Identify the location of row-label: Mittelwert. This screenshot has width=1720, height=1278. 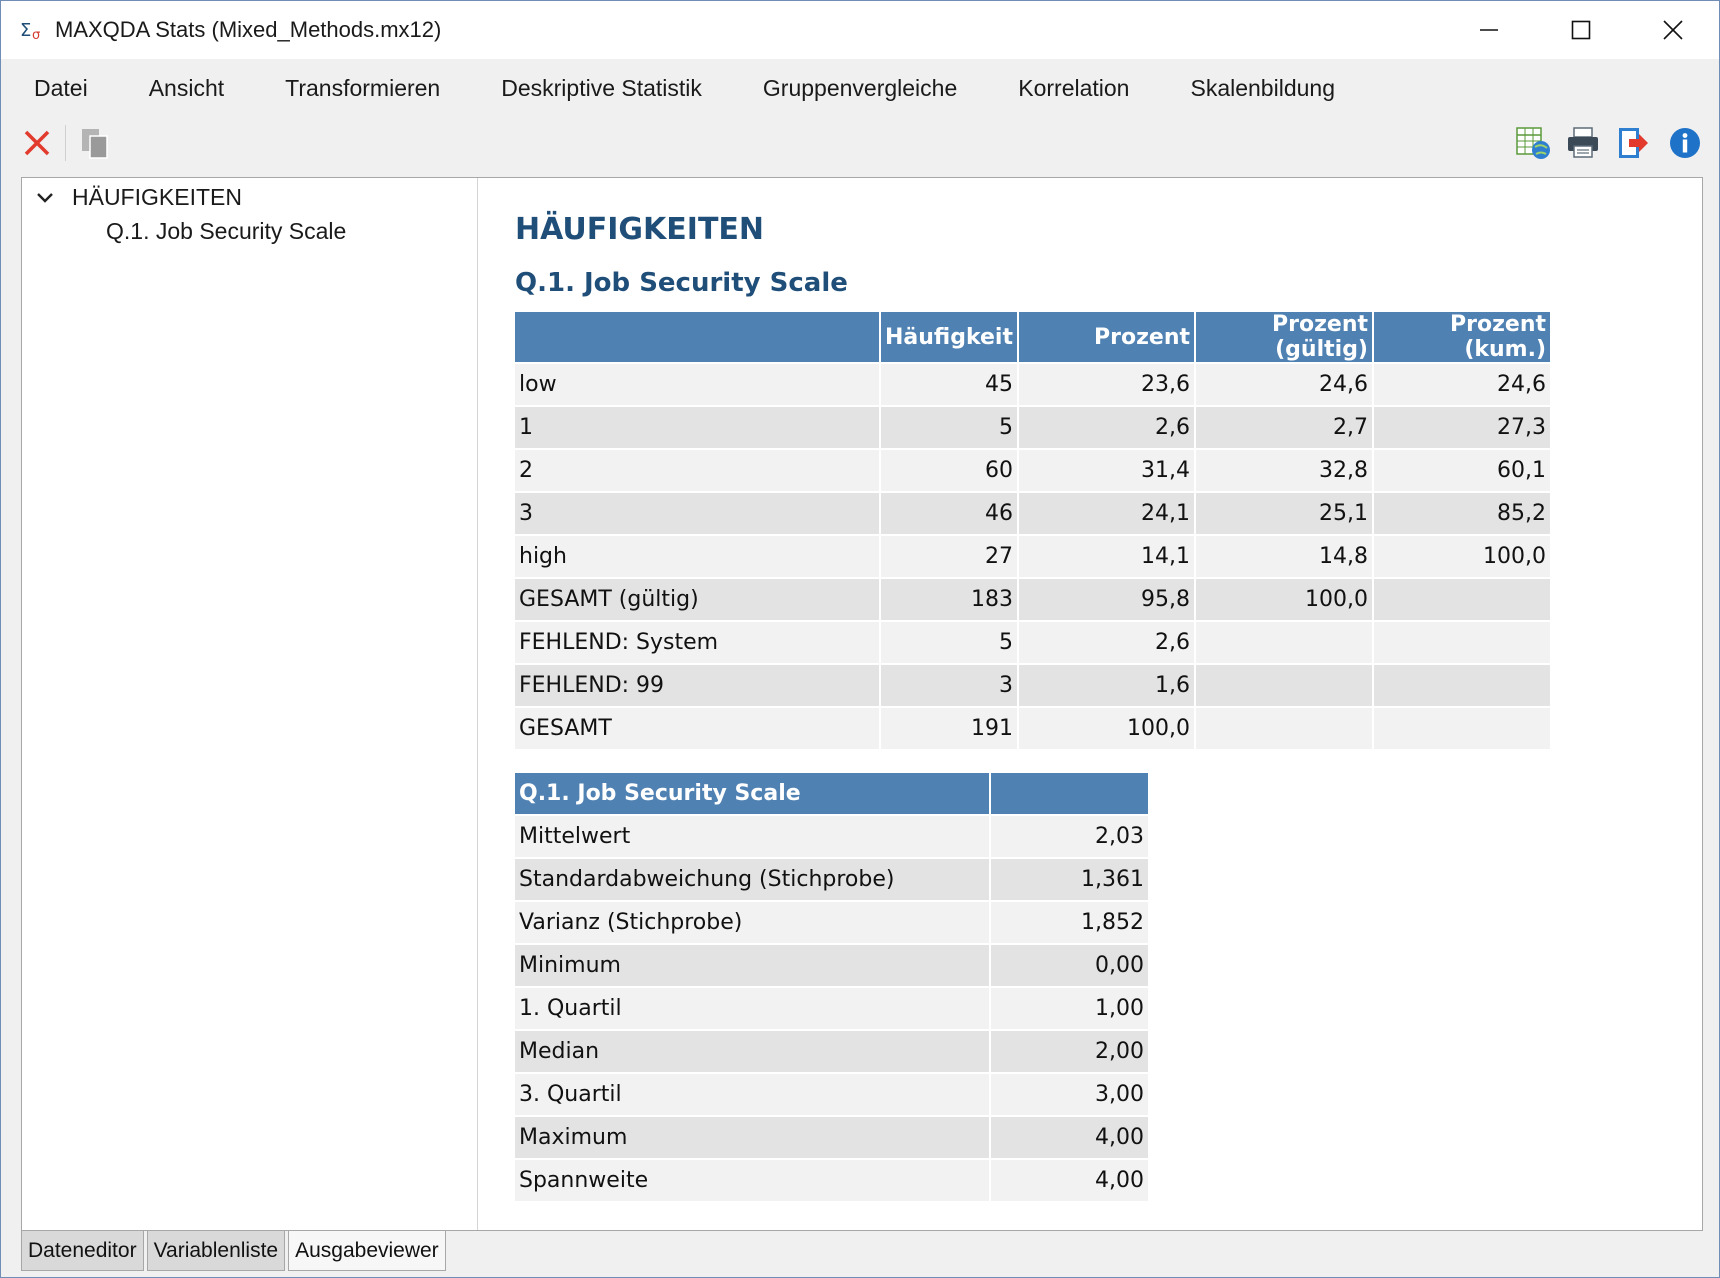
(752, 836).